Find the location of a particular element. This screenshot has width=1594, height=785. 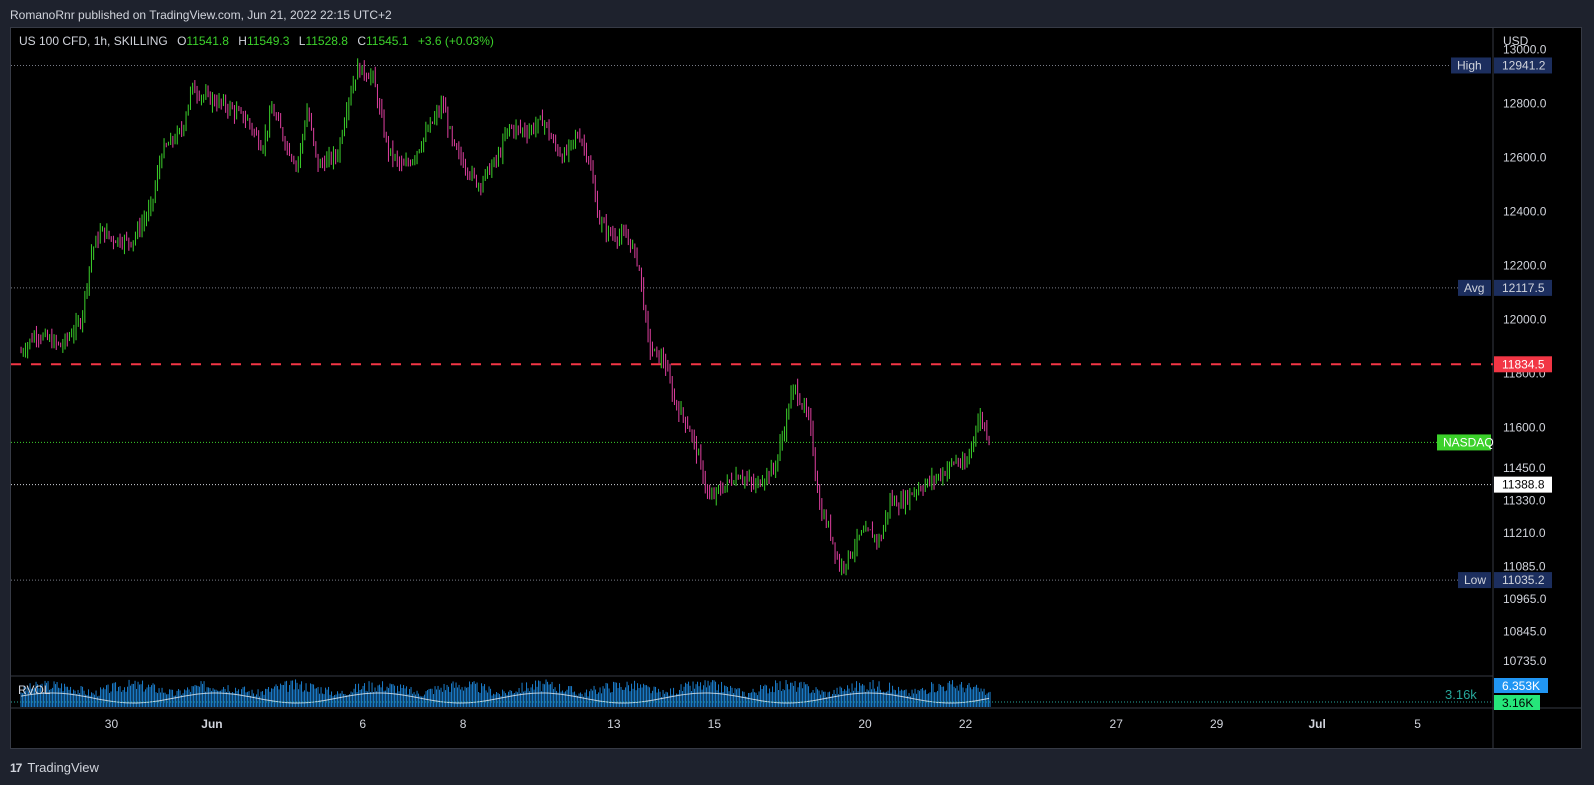

x-tick-label: 30 is located at coordinates (112, 724).